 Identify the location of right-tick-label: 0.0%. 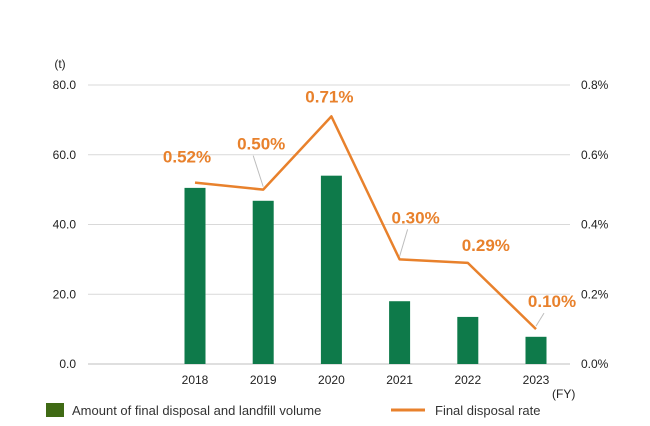
(595, 364).